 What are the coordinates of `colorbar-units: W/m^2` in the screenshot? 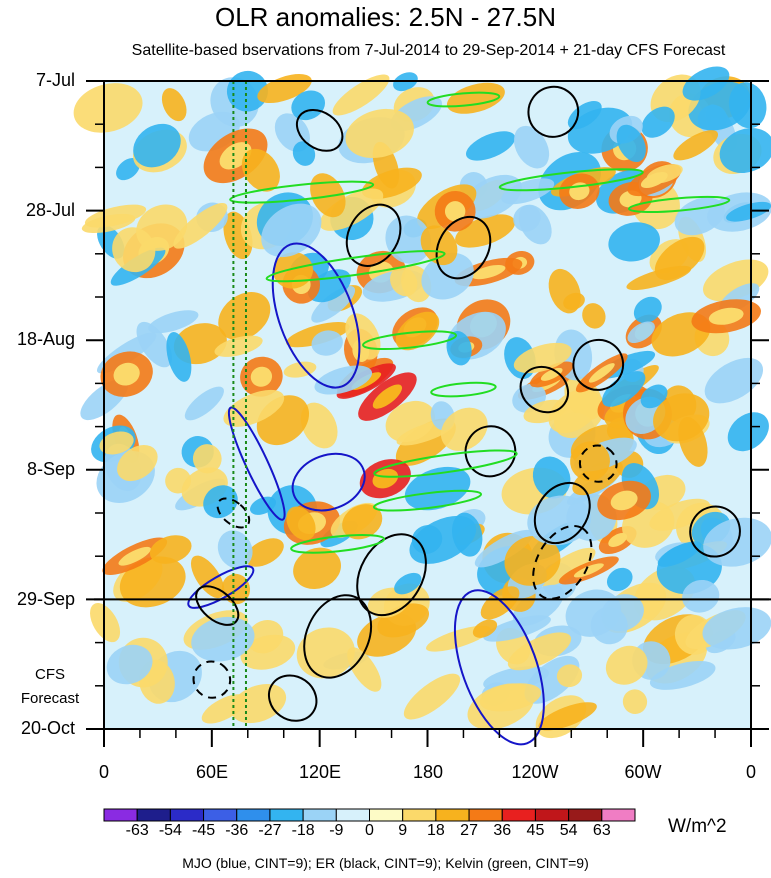 It's located at (697, 826).